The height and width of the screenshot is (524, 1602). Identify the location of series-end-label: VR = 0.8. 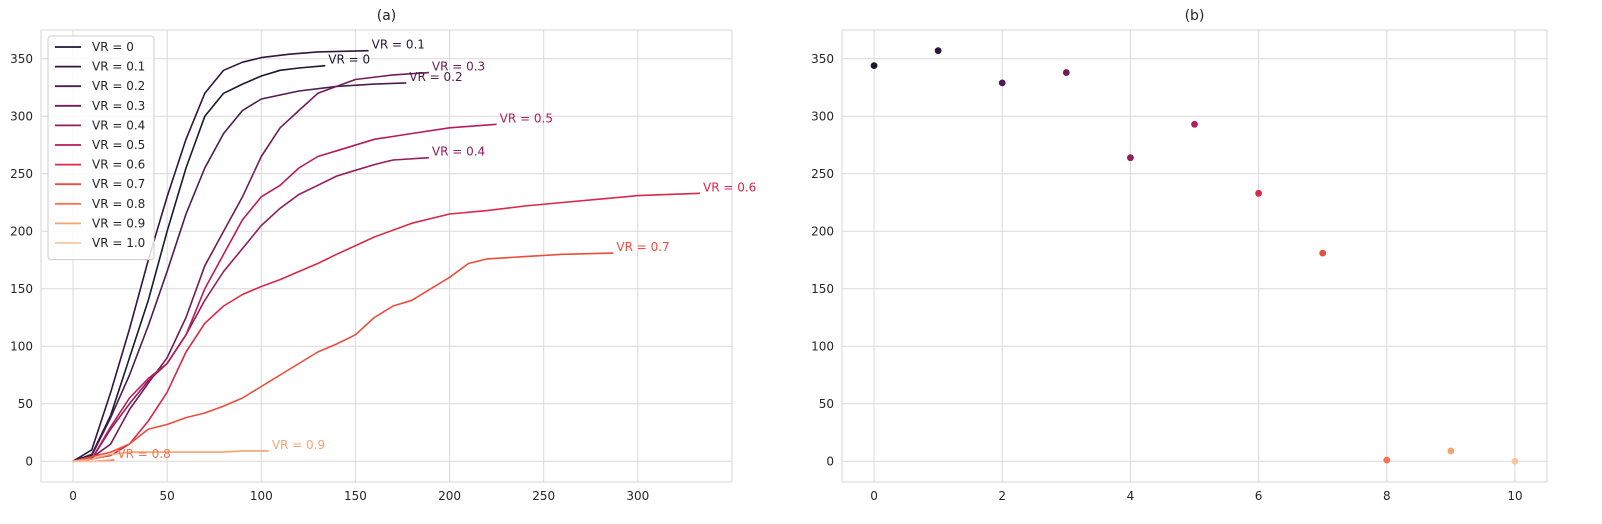
(143, 454).